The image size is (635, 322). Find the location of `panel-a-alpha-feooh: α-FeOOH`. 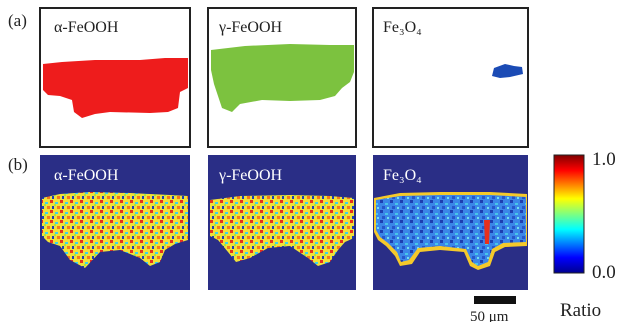

panel-a-alpha-feooh: α-FeOOH is located at coordinates (115, 77).